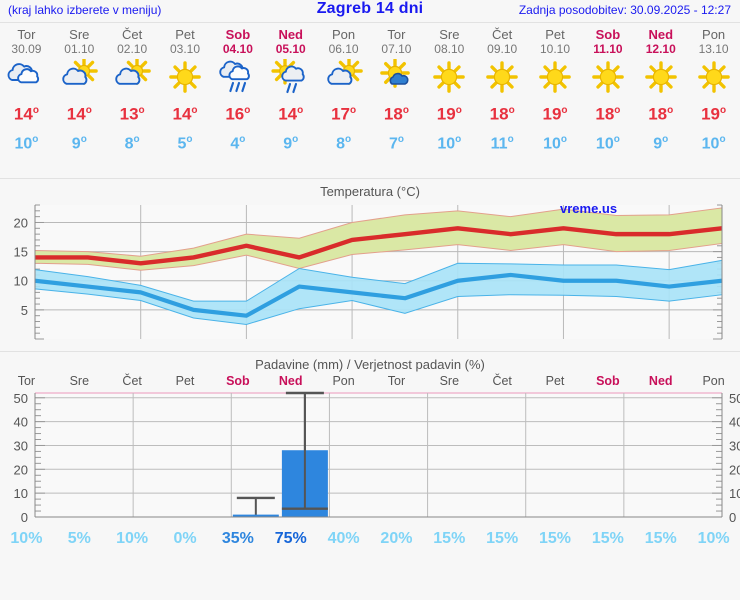  What do you see at coordinates (396, 380) in the screenshot?
I see `precip-day-label: Tor` at bounding box center [396, 380].